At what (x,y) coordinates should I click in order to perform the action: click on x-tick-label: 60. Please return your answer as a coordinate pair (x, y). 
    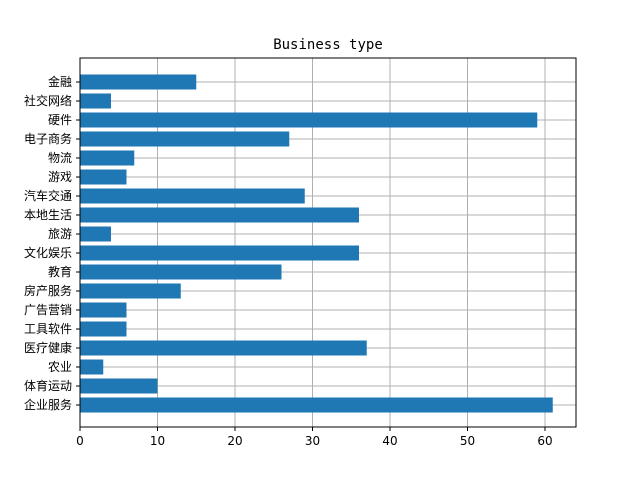
    Looking at the image, I should click on (544, 441).